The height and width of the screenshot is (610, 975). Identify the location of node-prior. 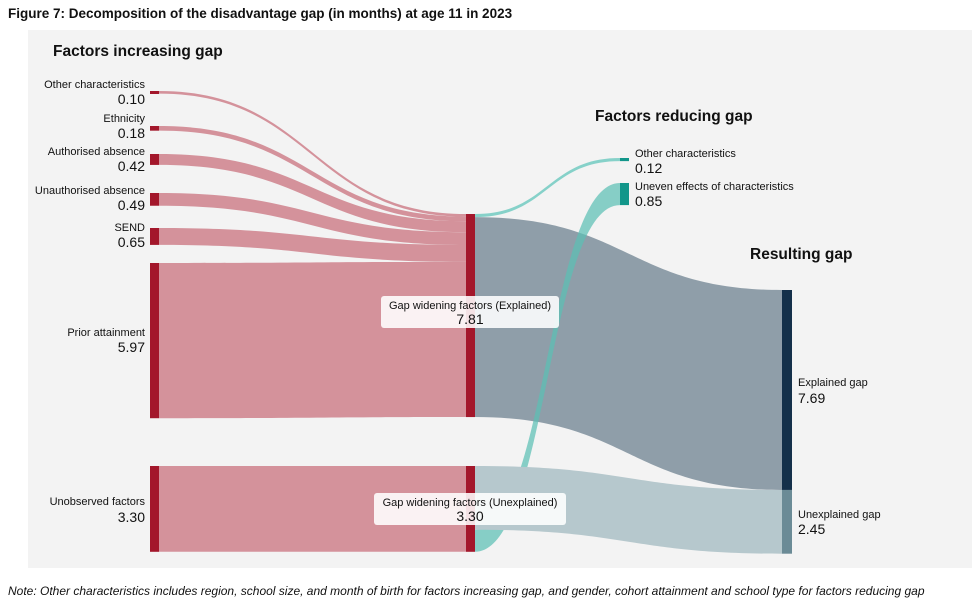
(154, 341).